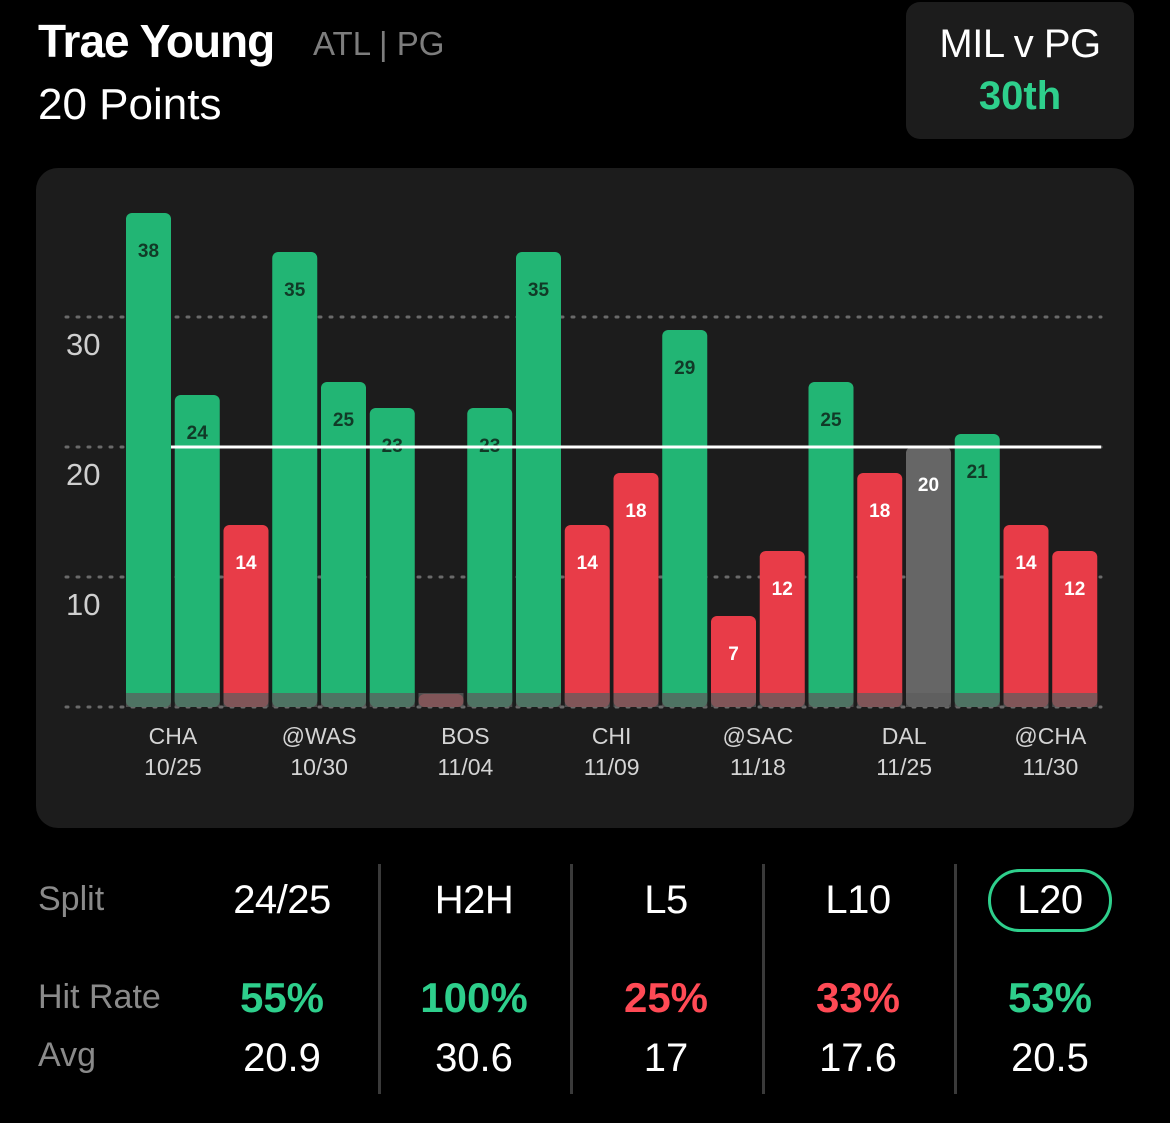 Image resolution: width=1170 pixels, height=1123 pixels. What do you see at coordinates (379, 43) in the screenshot?
I see `player-meta: ATL | PG` at bounding box center [379, 43].